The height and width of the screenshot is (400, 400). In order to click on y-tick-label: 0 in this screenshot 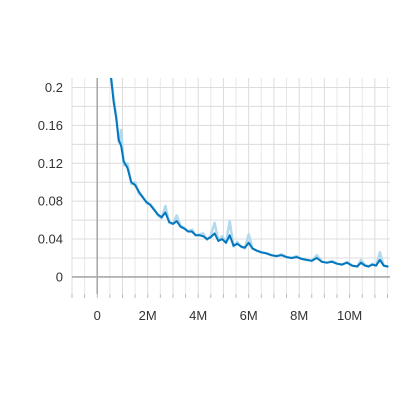, I will do `click(59, 276)`.